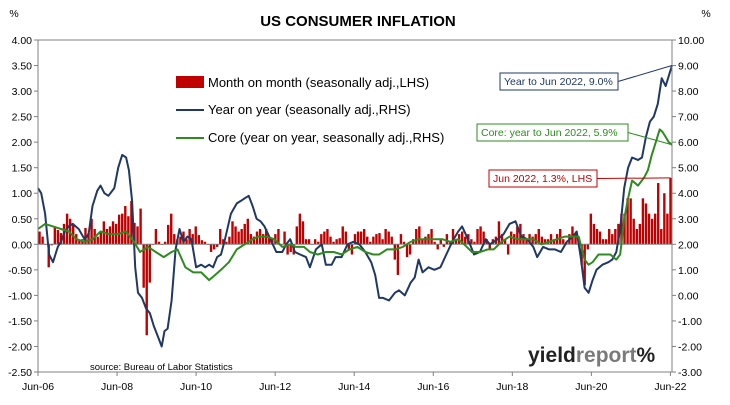  Describe the element at coordinates (512, 387) in the screenshot. I see `x-tick-label: Jun-18` at that location.